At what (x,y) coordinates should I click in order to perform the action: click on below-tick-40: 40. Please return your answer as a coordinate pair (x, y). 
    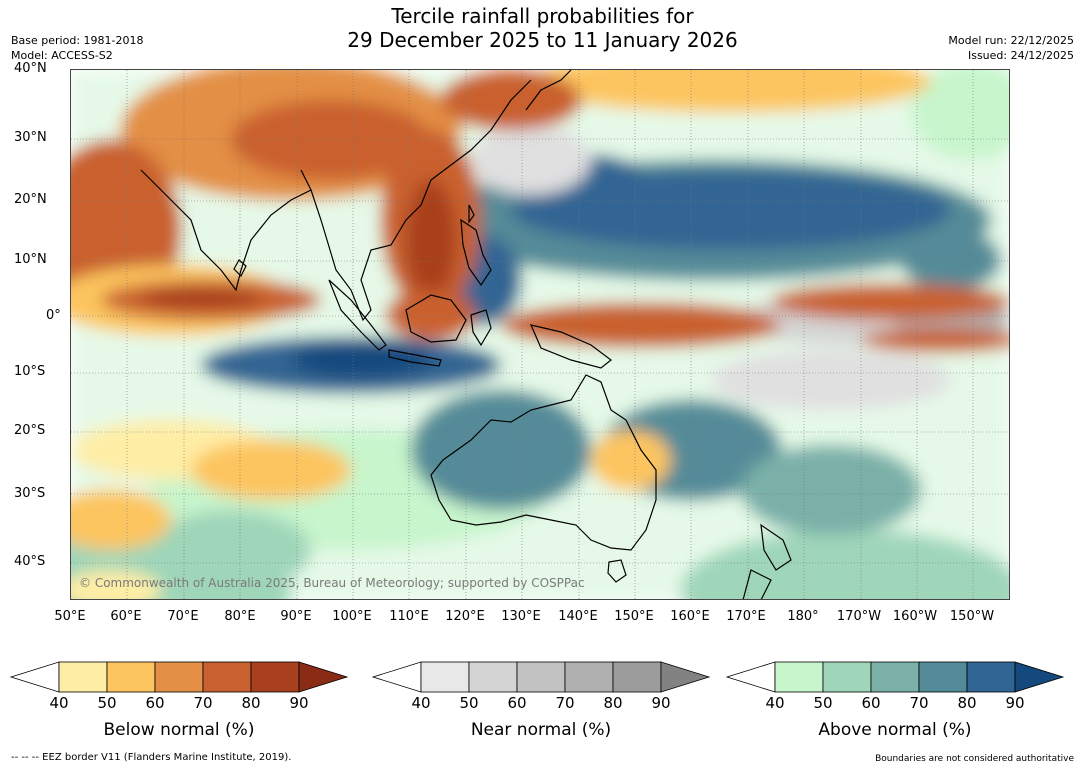
    Looking at the image, I should click on (59, 703).